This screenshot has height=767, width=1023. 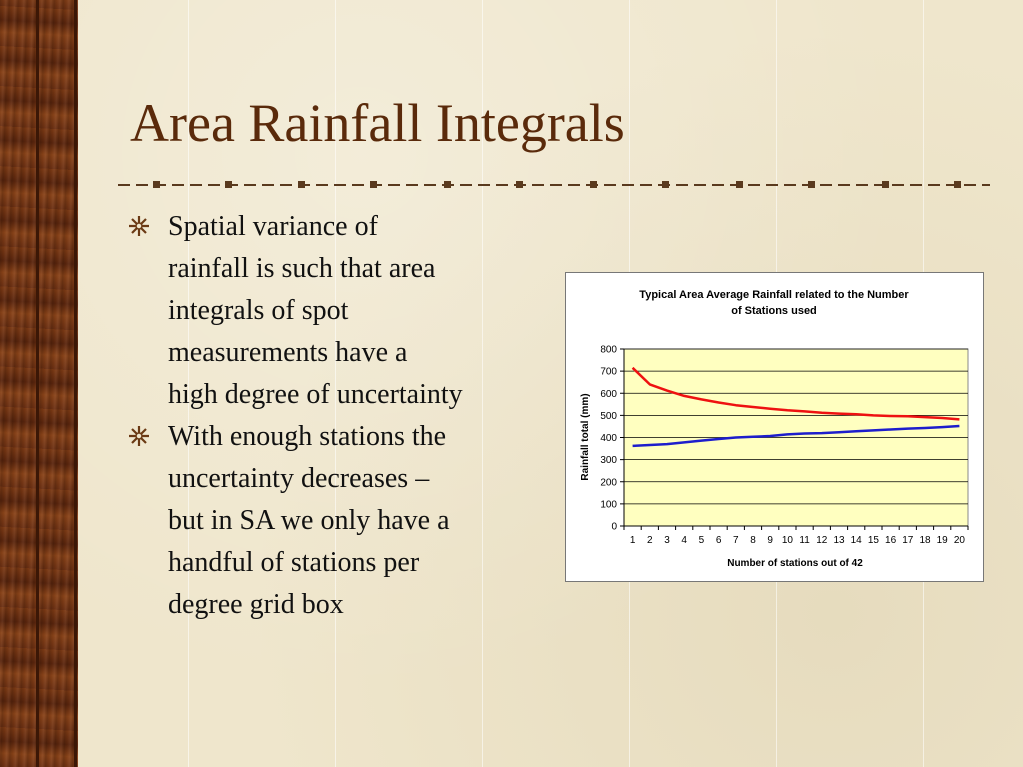 I want to click on x-tick-label: 20, so click(x=960, y=540).